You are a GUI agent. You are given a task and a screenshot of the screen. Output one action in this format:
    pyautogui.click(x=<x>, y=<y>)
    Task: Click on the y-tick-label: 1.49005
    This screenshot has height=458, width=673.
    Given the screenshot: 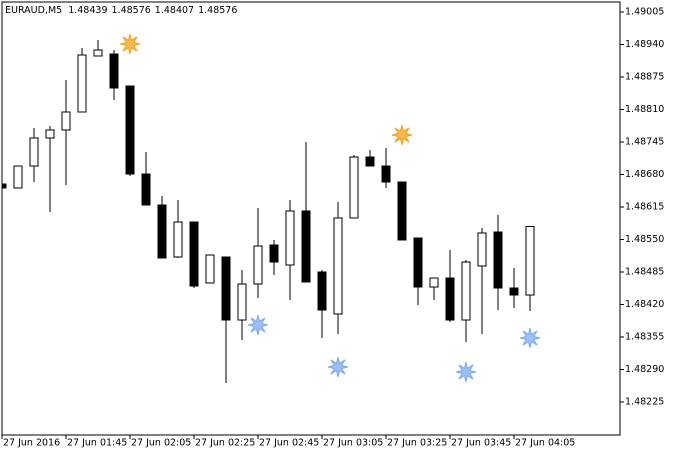 What is the action you would take?
    pyautogui.click(x=644, y=12)
    